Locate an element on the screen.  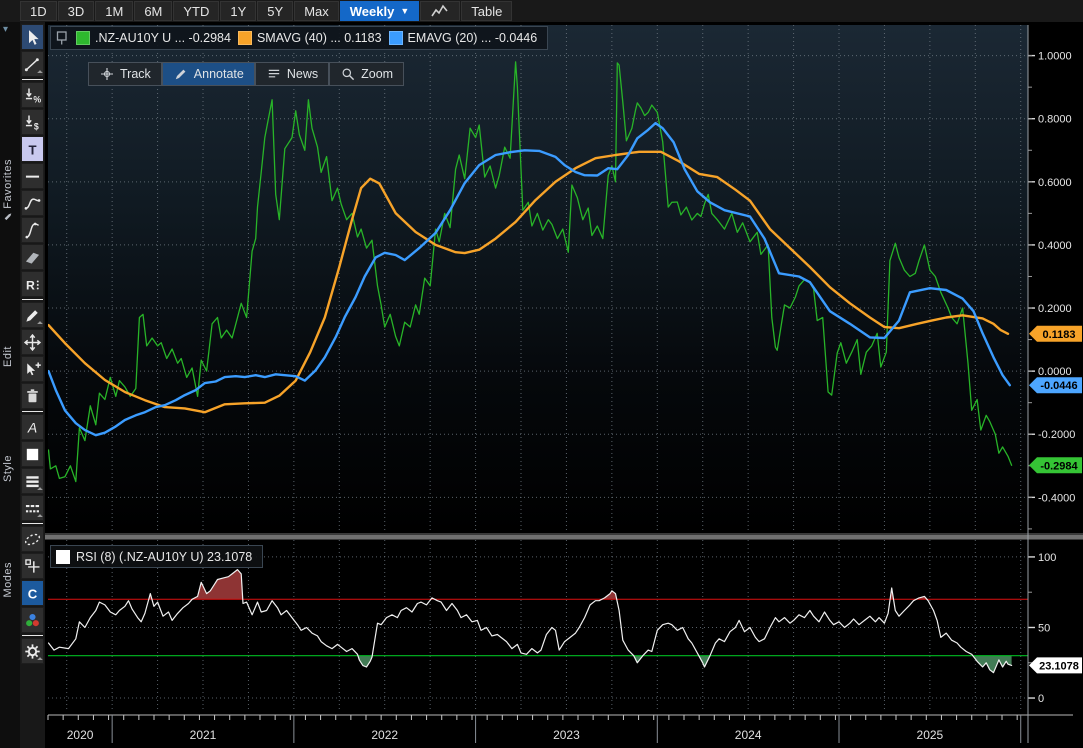
zoom-icon is located at coordinates (348, 74).